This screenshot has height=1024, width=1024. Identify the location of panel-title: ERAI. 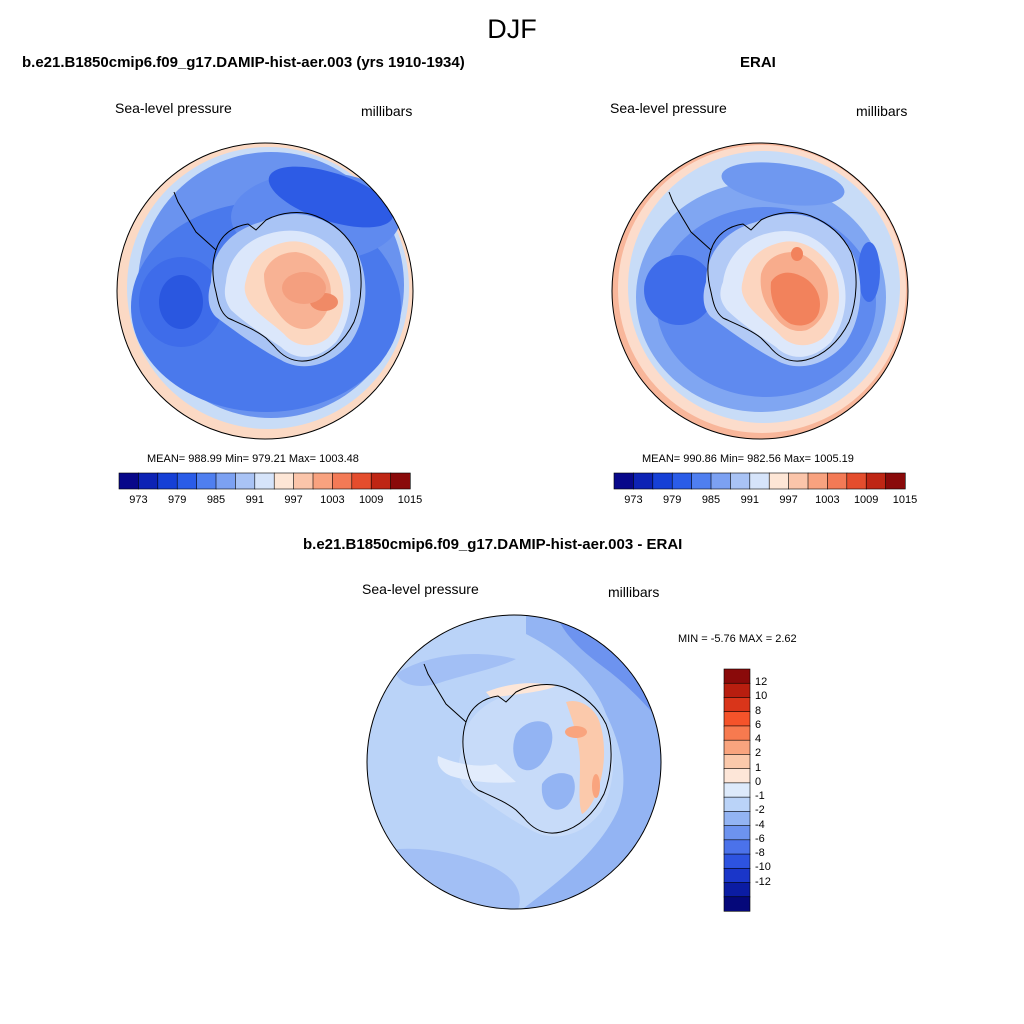
(758, 62).